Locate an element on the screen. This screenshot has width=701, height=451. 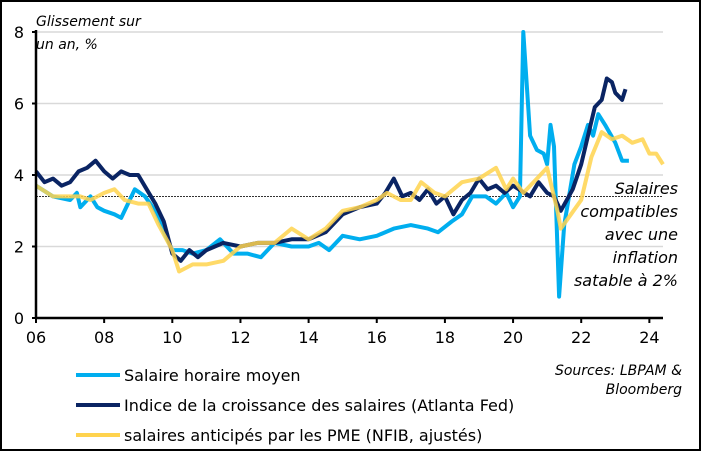
reference-line-label: inflation is located at coordinates (645, 257).